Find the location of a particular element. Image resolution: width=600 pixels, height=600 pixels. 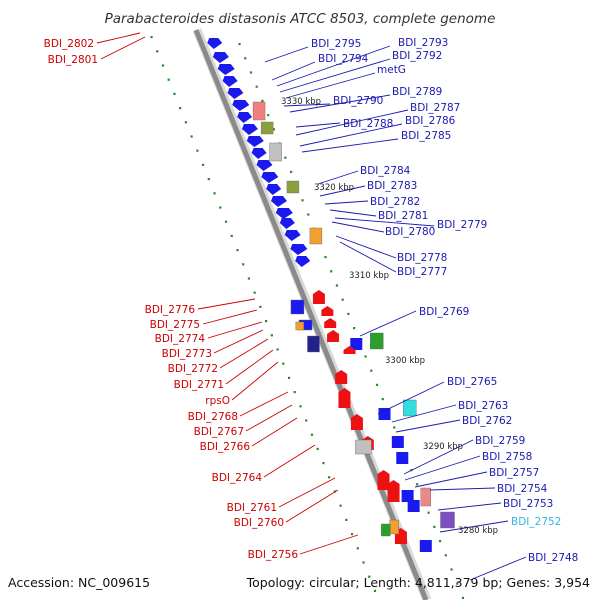

gene-label-BDI_2780: BDI_2780 is located at coordinates (410, 232).